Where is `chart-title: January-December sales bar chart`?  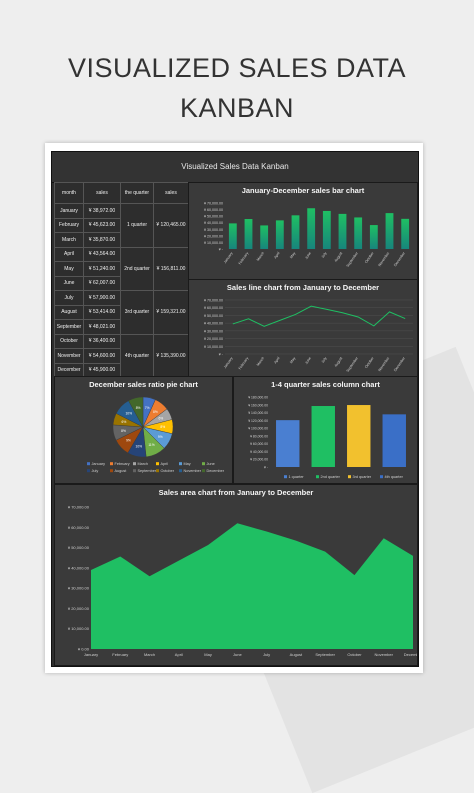 chart-title: January-December sales bar chart is located at coordinates (303, 190).